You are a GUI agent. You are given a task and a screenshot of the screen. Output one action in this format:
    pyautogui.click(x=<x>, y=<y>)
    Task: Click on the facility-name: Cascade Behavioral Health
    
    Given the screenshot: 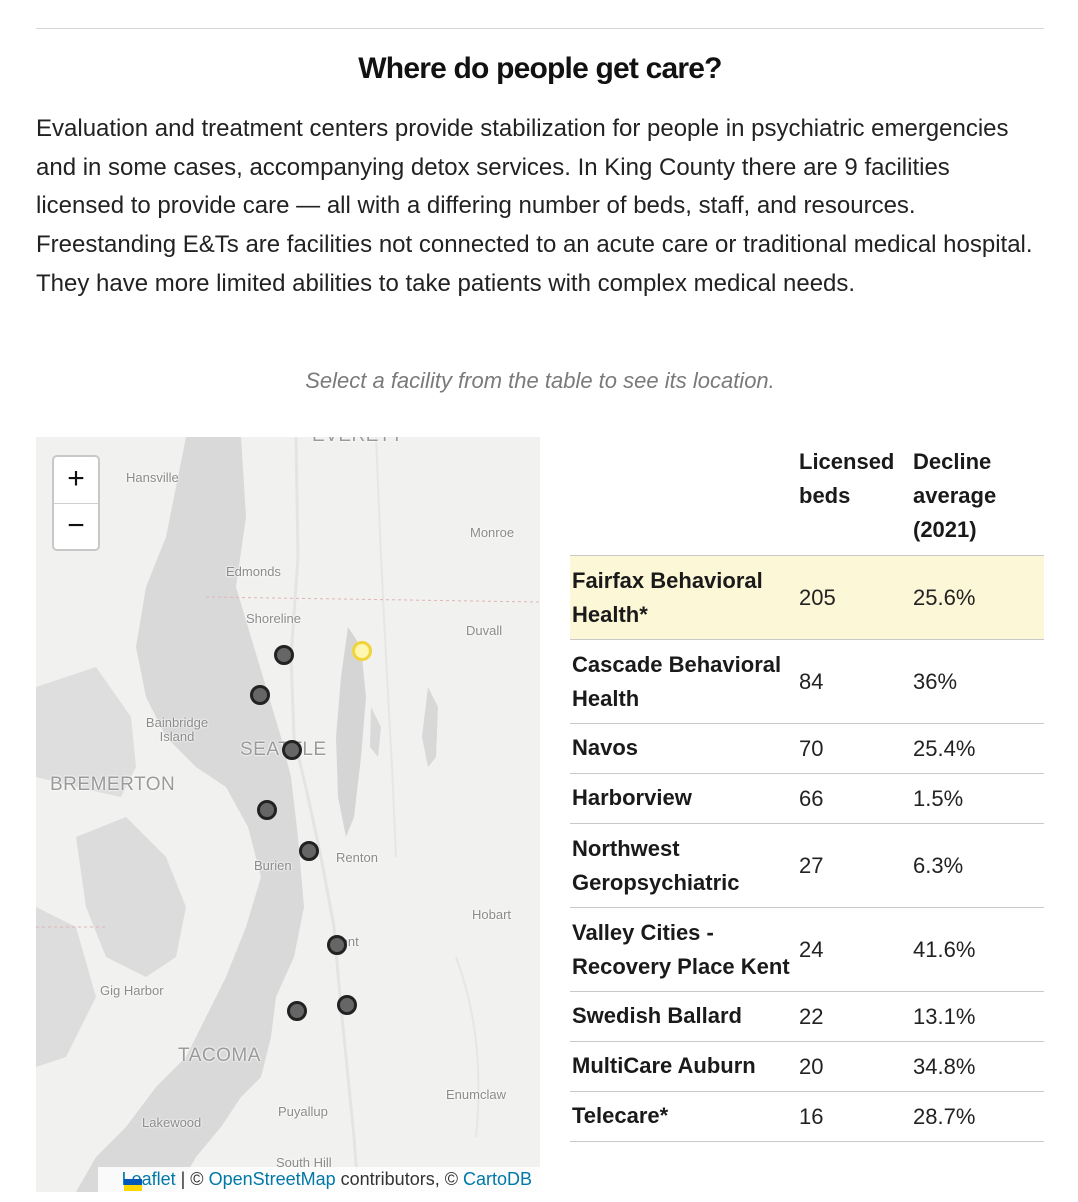 What is the action you would take?
    pyautogui.click(x=677, y=681)
    